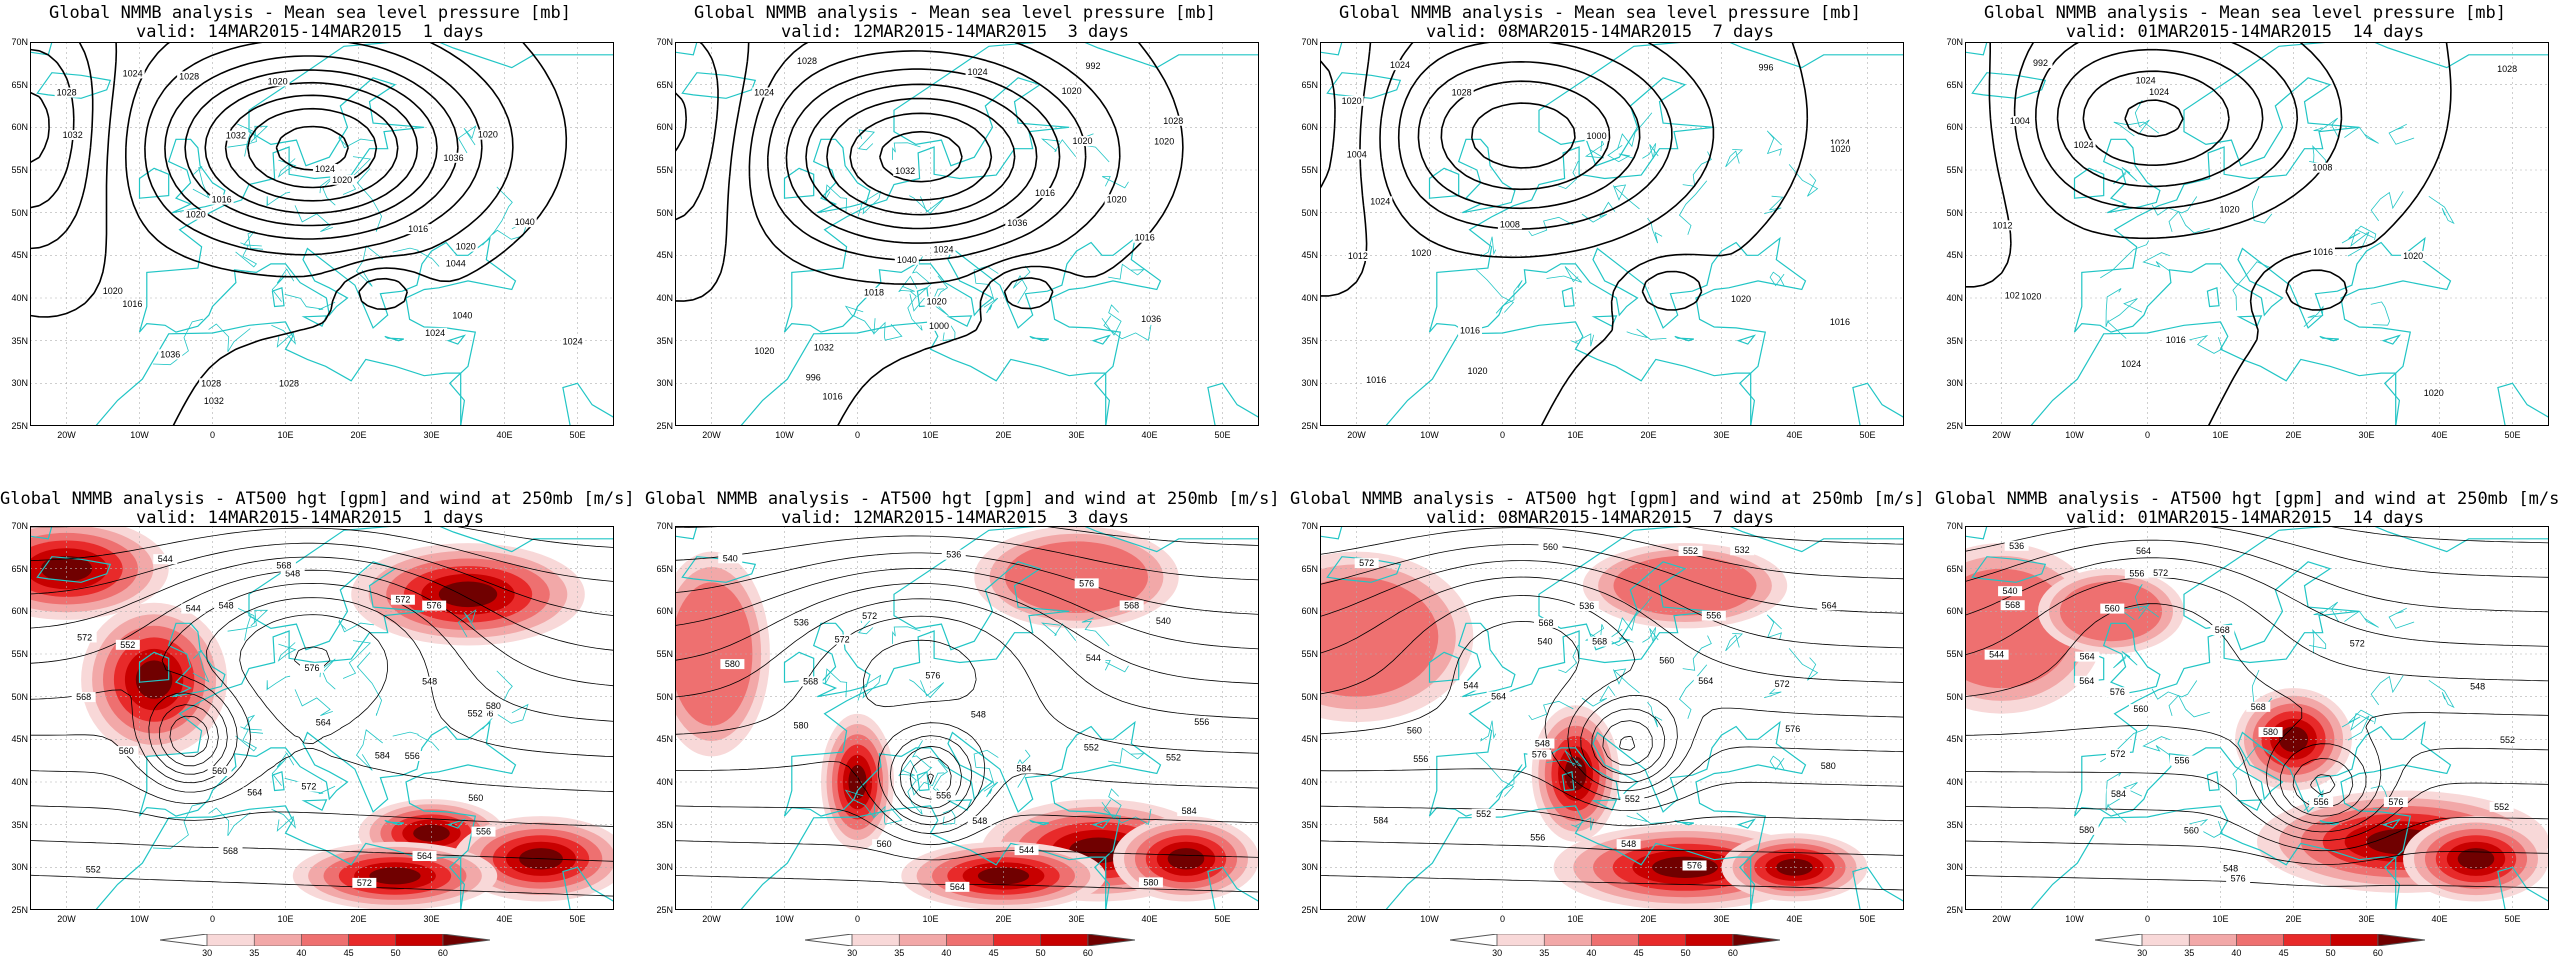 The height and width of the screenshot is (960, 2560). What do you see at coordinates (2181, 761) in the screenshot?
I see `contour-label: 556` at bounding box center [2181, 761].